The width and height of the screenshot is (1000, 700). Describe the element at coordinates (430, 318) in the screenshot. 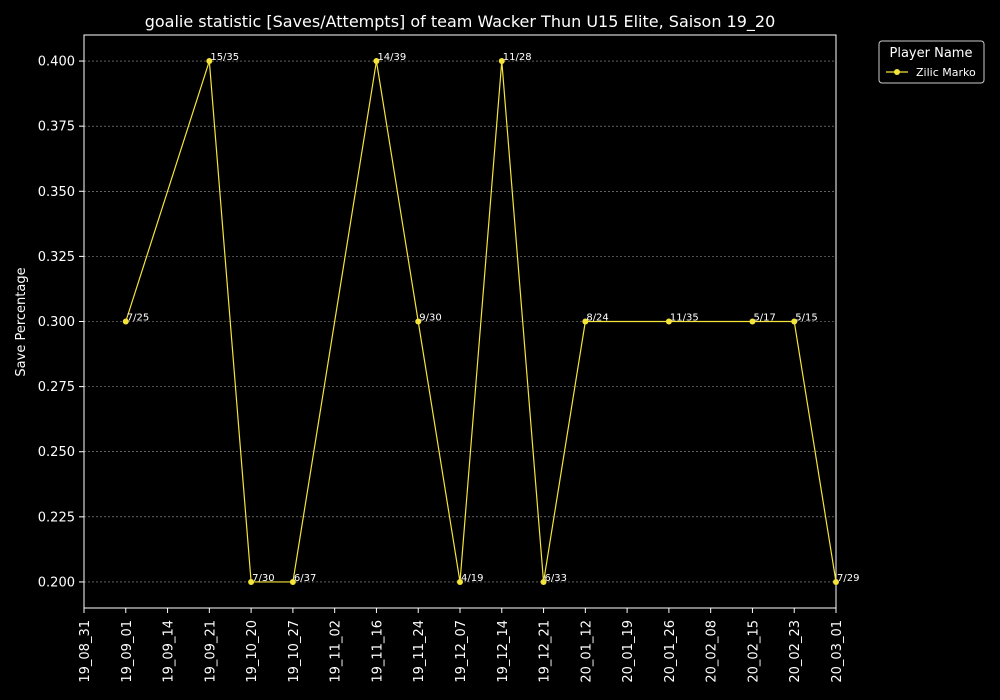

I see `data-label: 9/30` at that location.